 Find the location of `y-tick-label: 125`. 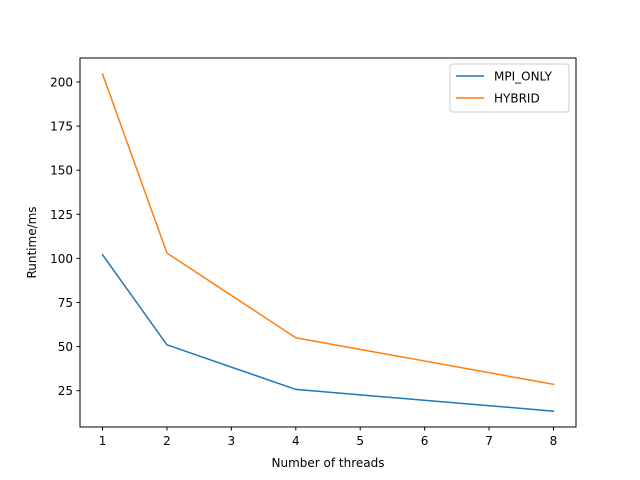

y-tick-label: 125 is located at coordinates (61, 215).